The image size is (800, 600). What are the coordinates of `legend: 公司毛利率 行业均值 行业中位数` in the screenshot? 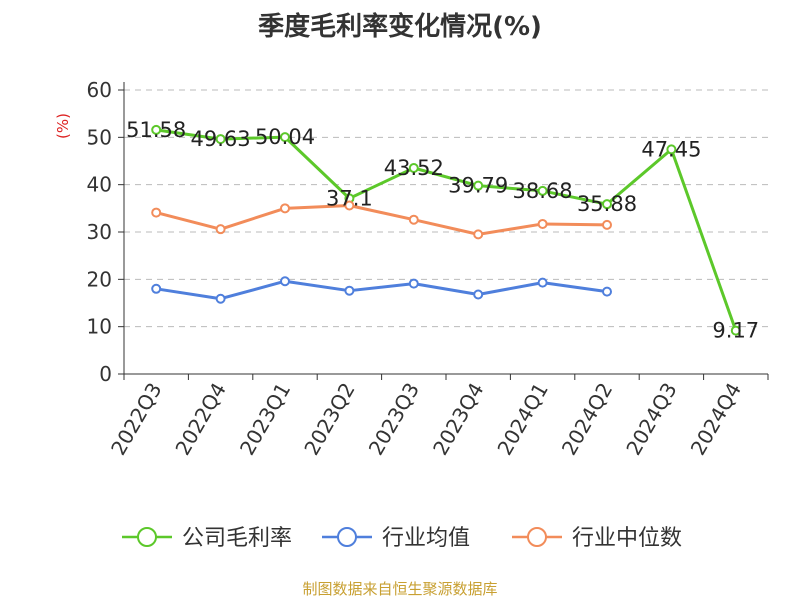 It's located at (402, 538).